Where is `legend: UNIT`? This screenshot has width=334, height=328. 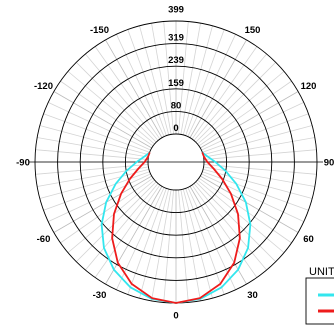
legend: UNIT is located at coordinates (319, 295).